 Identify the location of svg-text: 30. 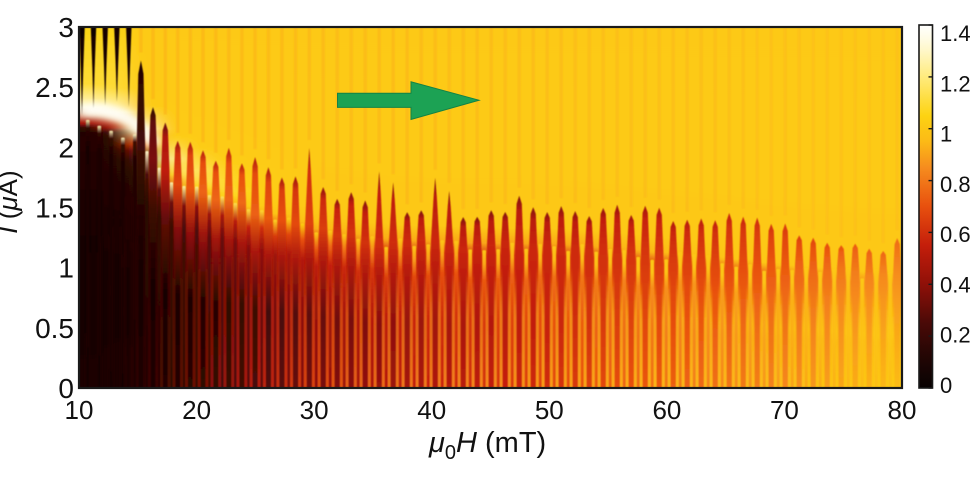
(314, 410).